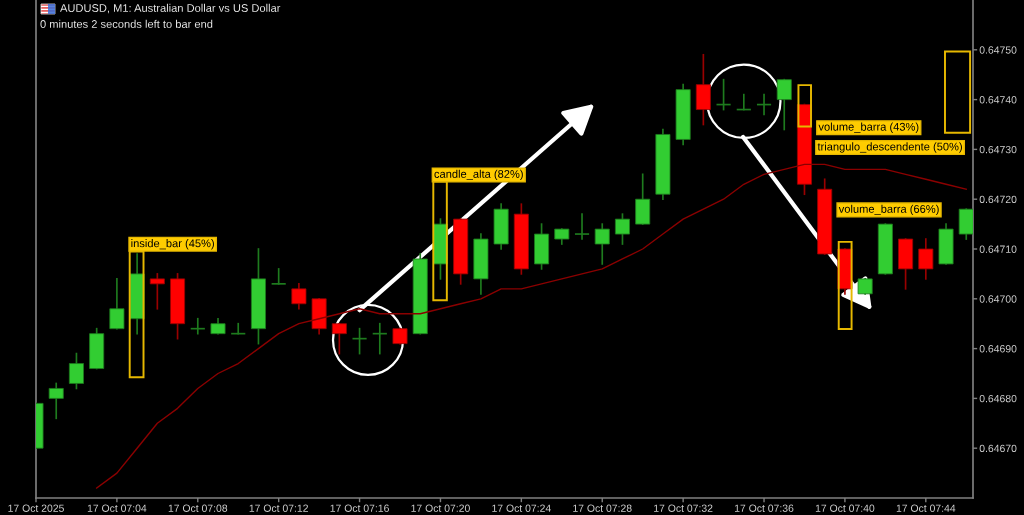 The image size is (1024, 515). Describe the element at coordinates (278, 508) in the screenshot. I see `x-tick-label: 17 Oct 07:12` at that location.